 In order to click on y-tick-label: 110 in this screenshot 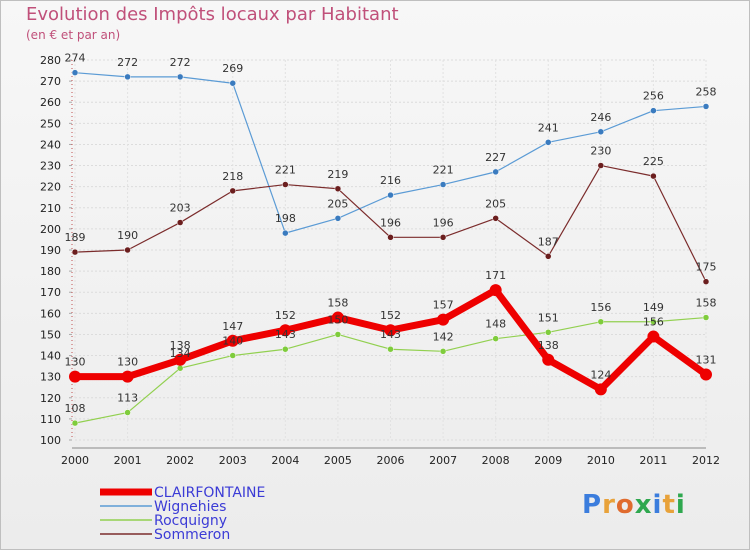, I will do `click(50, 419)`.